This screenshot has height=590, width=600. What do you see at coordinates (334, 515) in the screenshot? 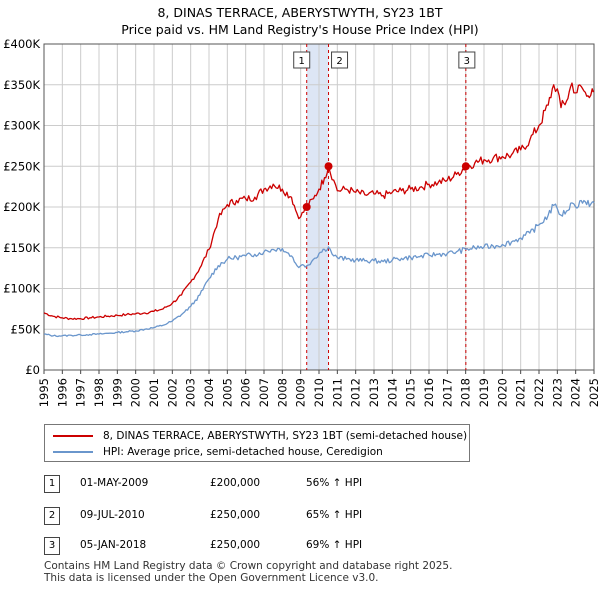
I see `transaction-hpi-change: 65% ↑ HPI` at bounding box center [334, 515].